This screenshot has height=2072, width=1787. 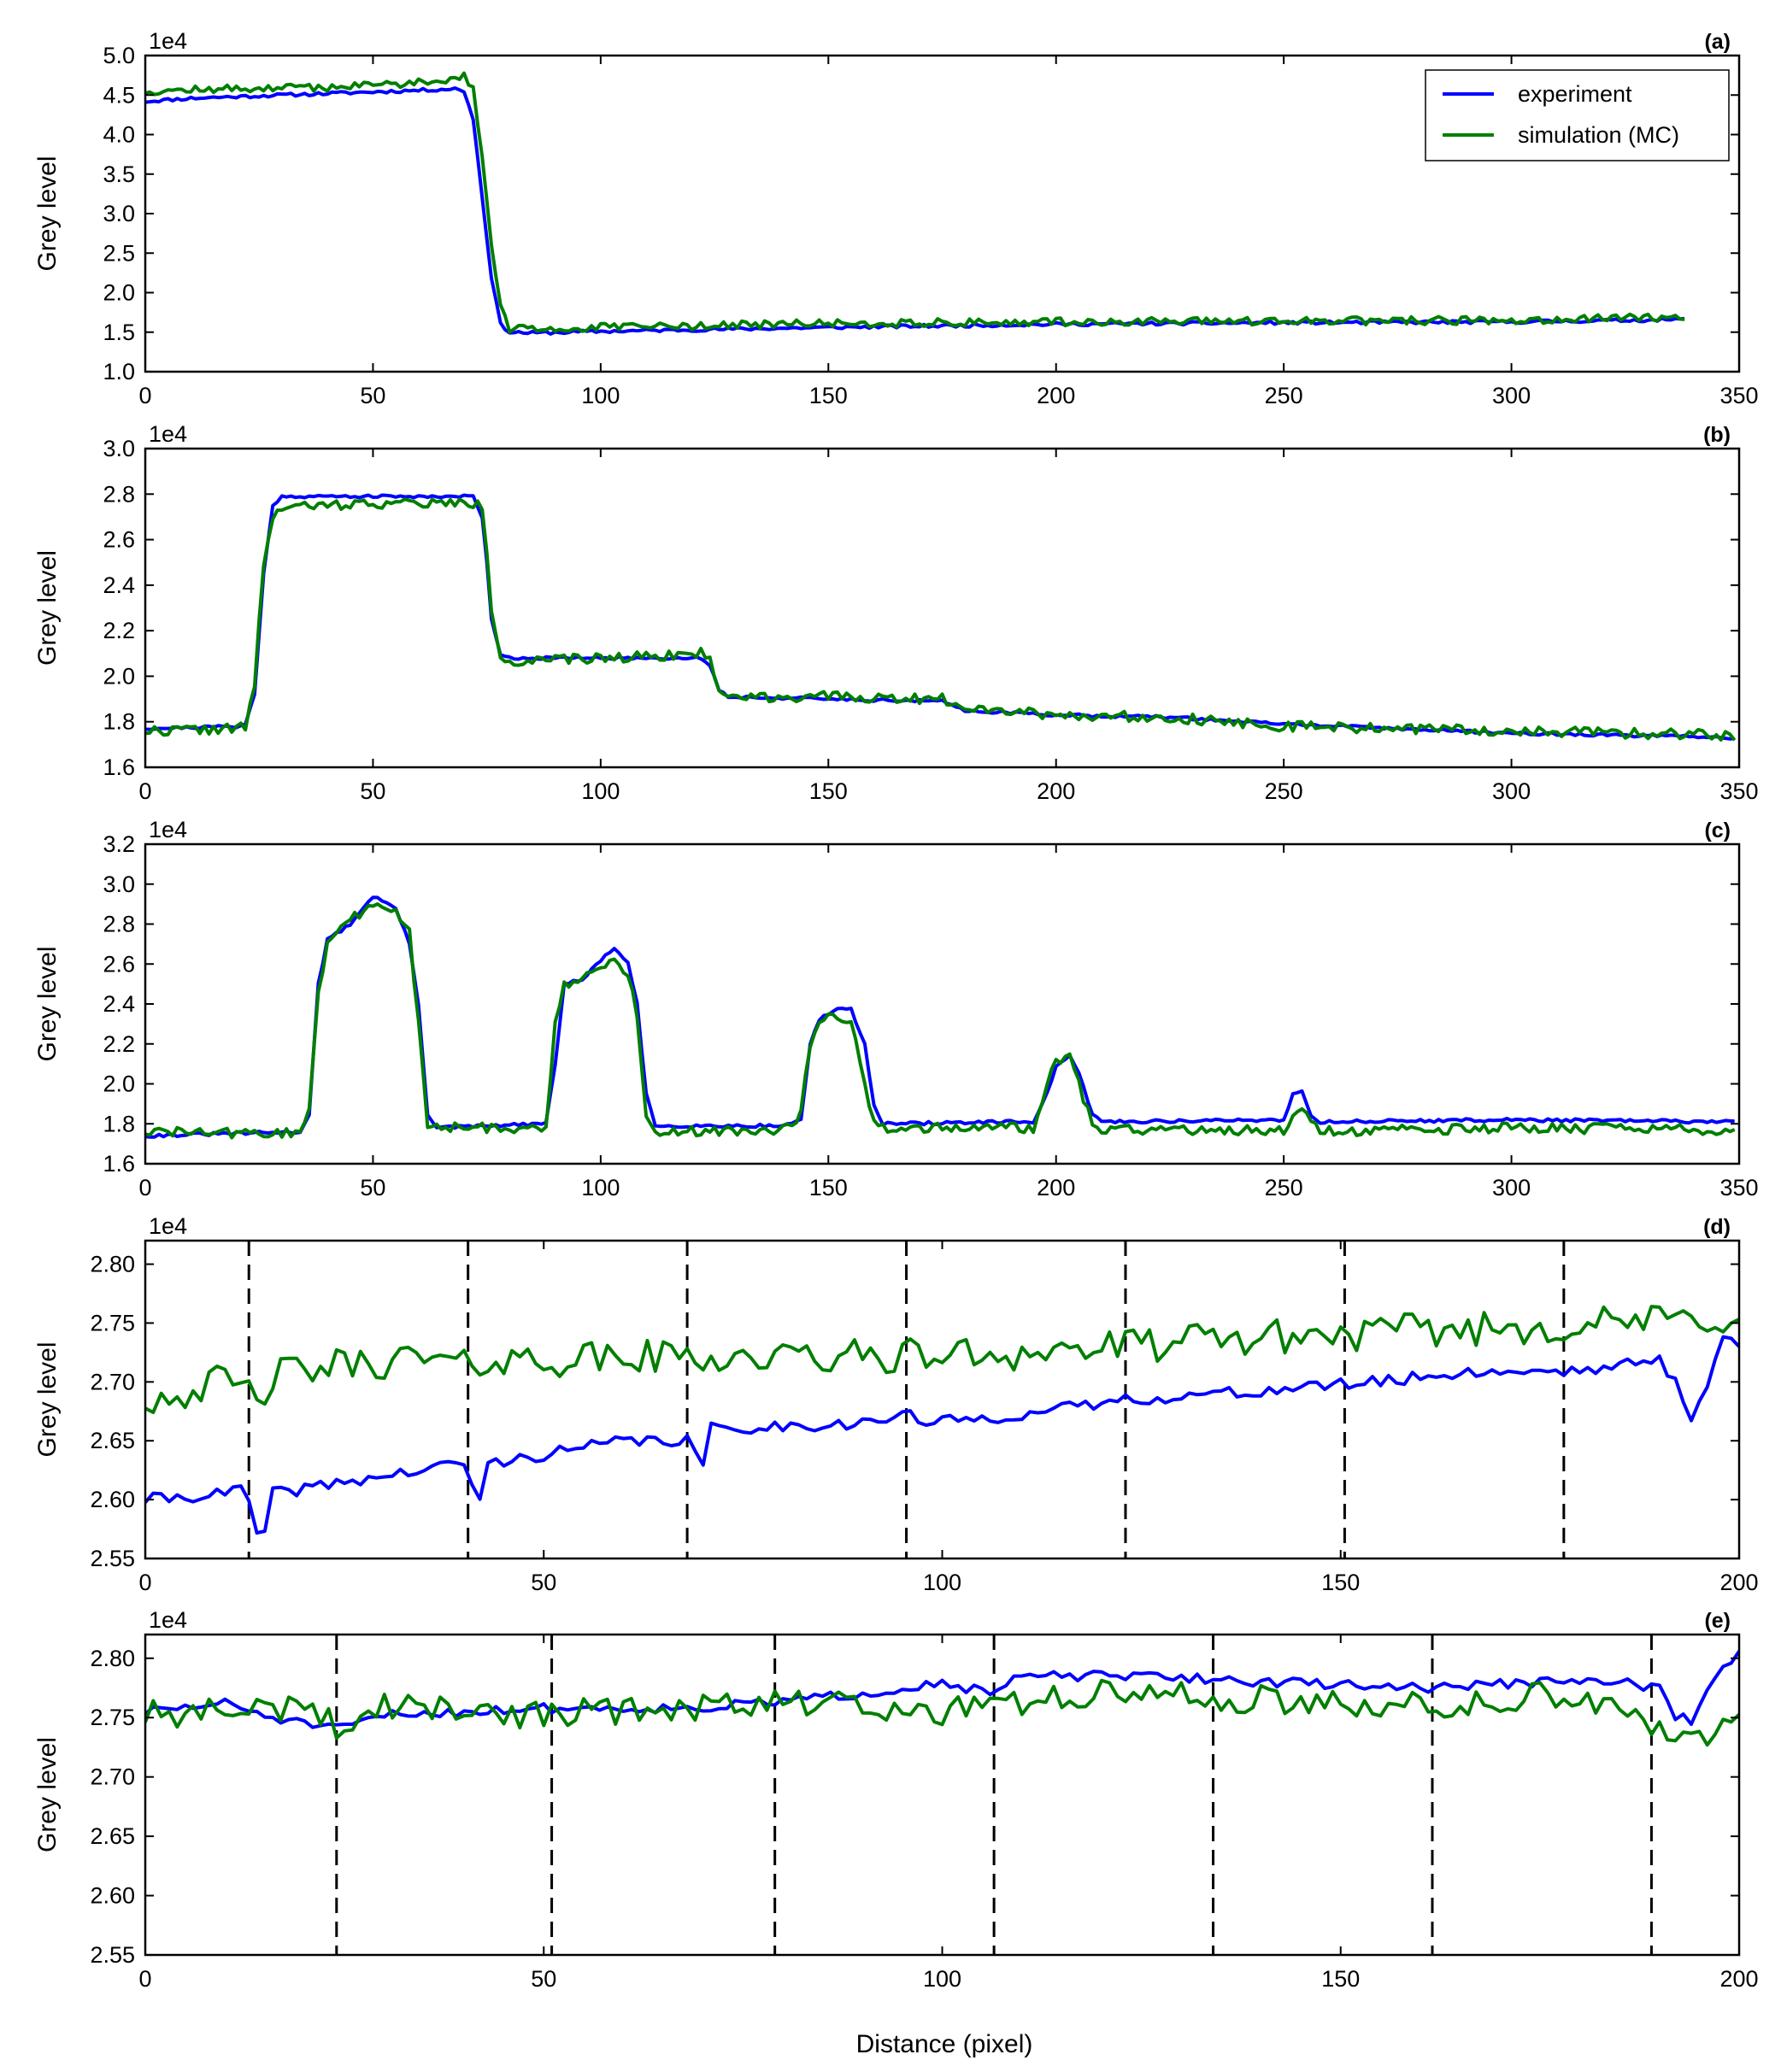 What do you see at coordinates (1717, 42) in the screenshot?
I see `panel-label: (a)` at bounding box center [1717, 42].